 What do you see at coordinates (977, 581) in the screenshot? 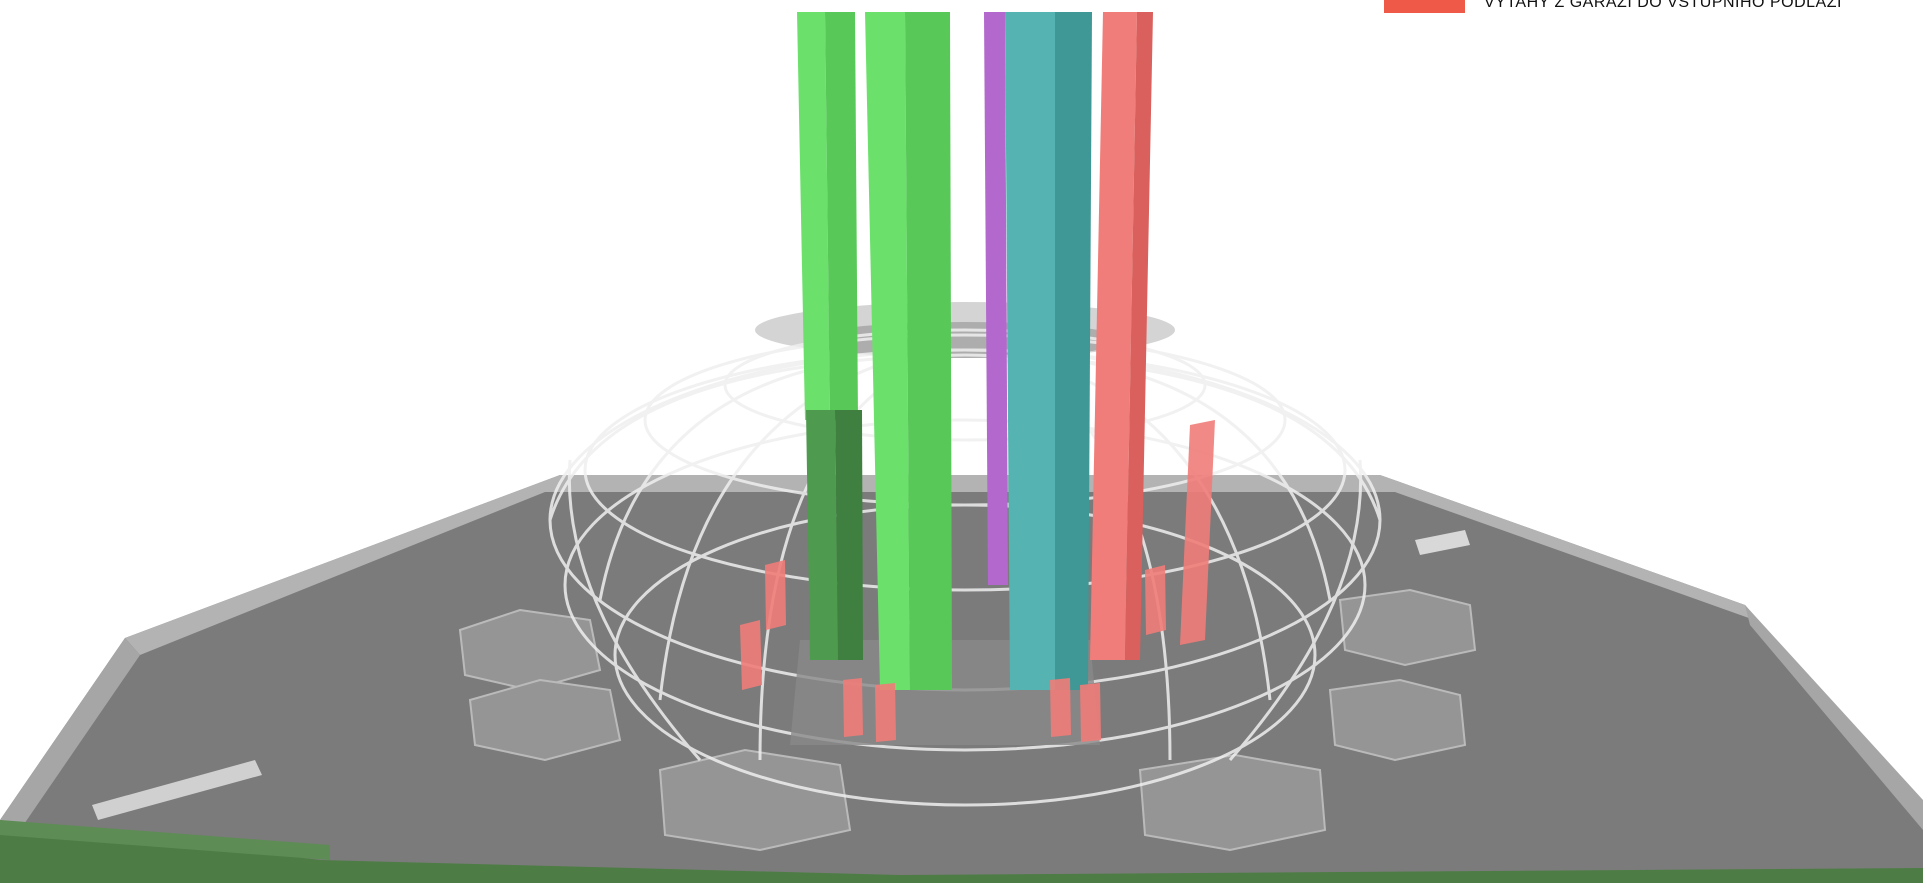
I see `small-red-elevators` at bounding box center [977, 581].